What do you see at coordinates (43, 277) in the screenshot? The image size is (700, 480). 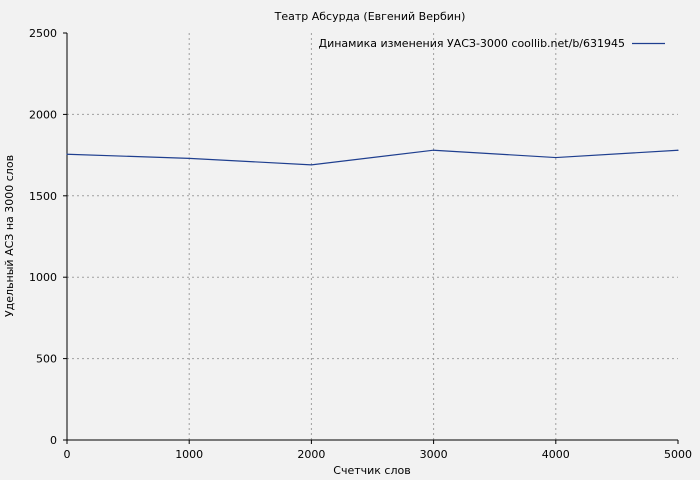 I see `y-tick-label: 1000` at bounding box center [43, 277].